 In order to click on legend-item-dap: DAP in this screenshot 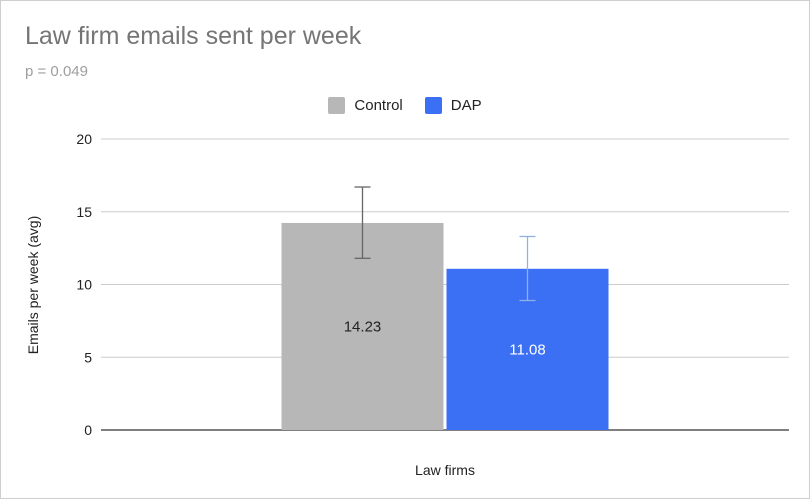, I will do `click(453, 105)`.